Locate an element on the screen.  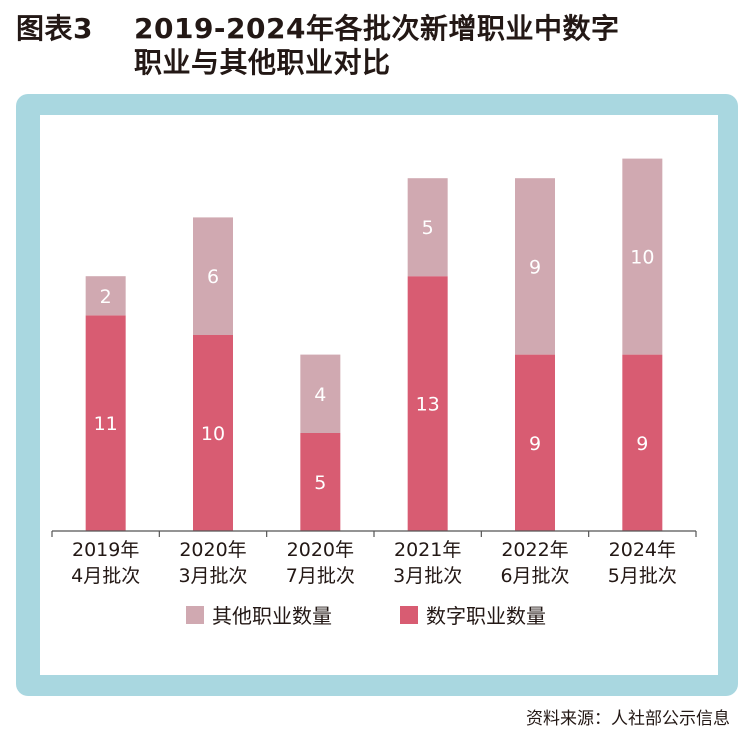
data-label-other-5: 9 is located at coordinates (535, 267).